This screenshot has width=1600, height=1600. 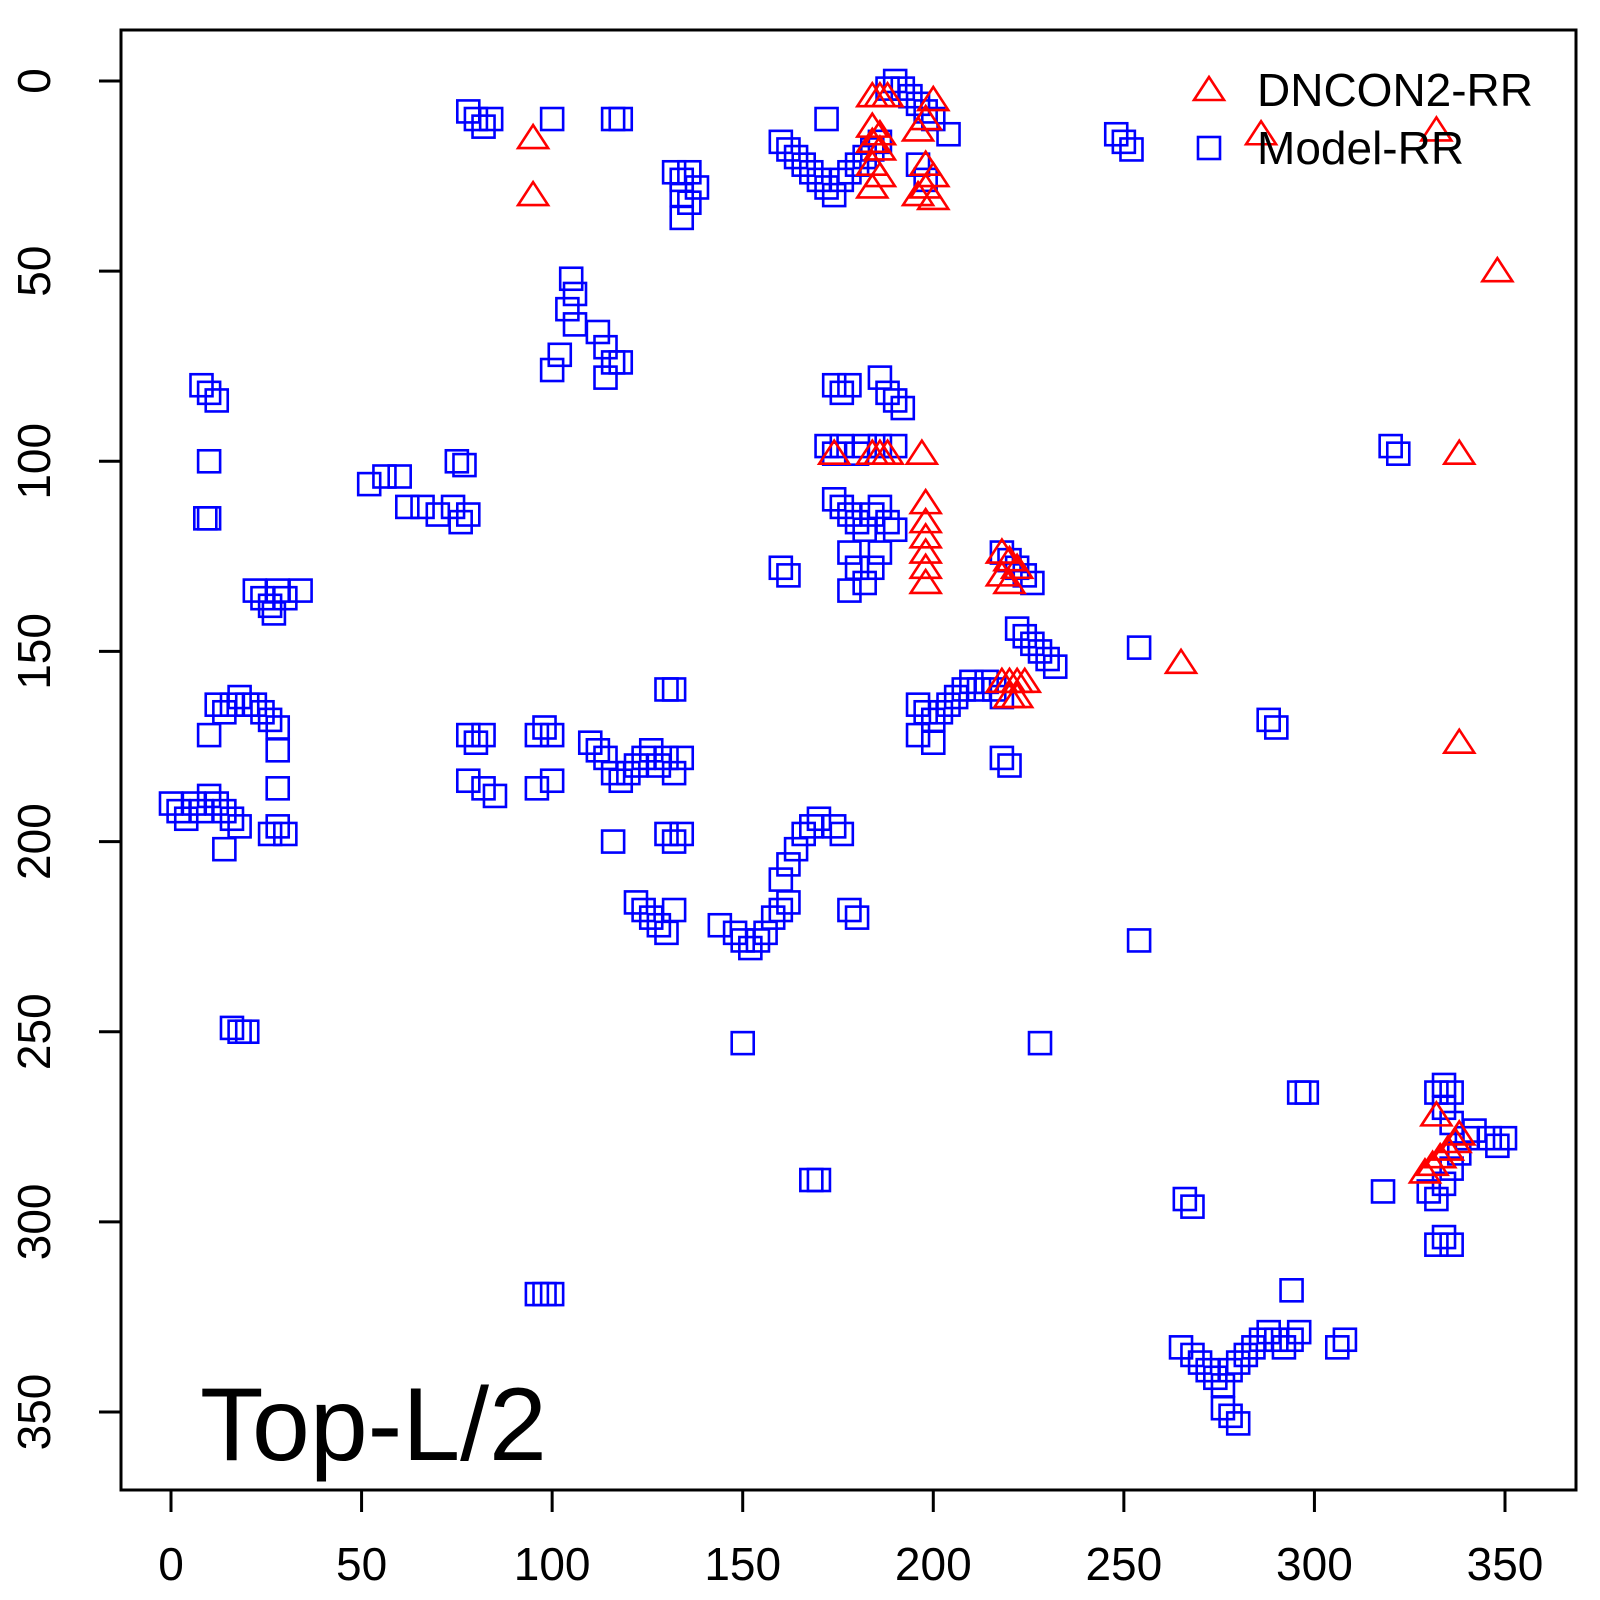 I want to click on x-tick-label: 300, so click(x=1314, y=1564).